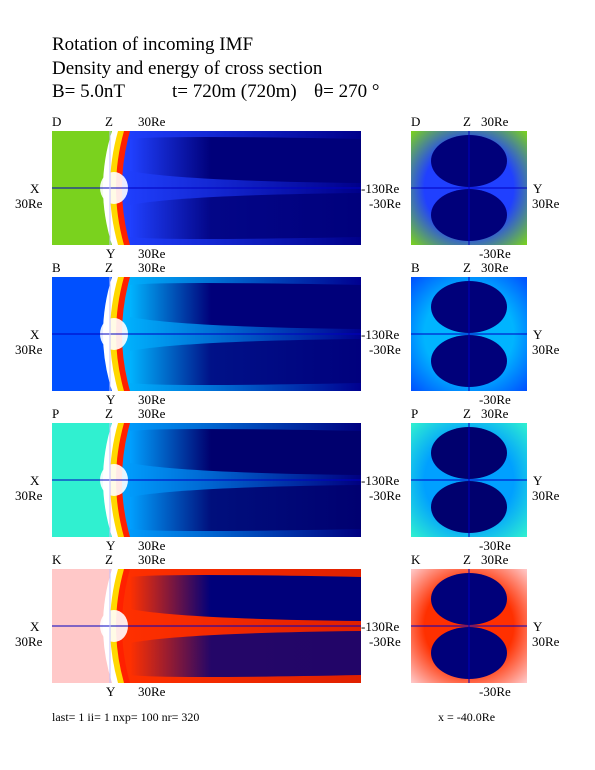 The image size is (595, 770). Describe the element at coordinates (56, 413) in the screenshot. I see `panel-letter-p: P` at that location.